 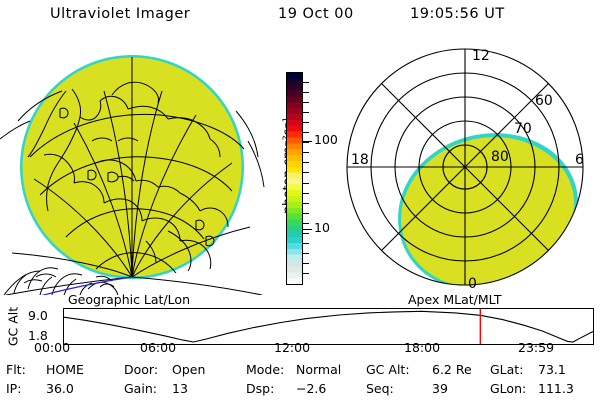 I want to click on mlt-label-0: 0, so click(x=472, y=284).